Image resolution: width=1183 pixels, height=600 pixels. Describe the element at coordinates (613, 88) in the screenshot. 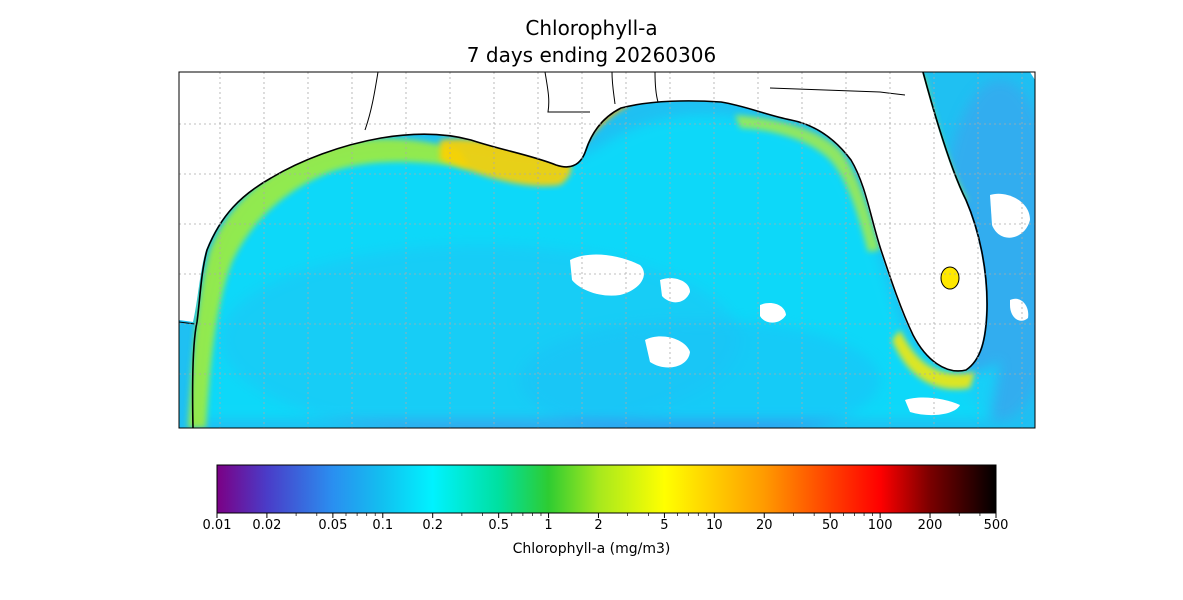

I see `state-border-ms-al` at that location.